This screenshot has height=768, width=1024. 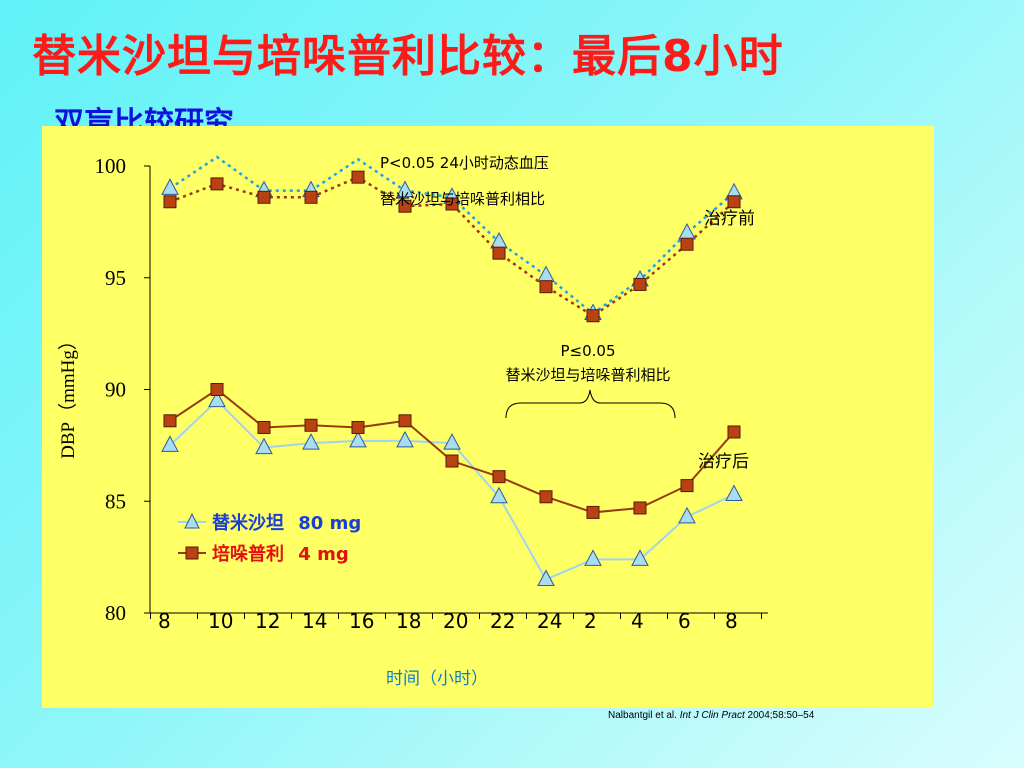 What do you see at coordinates (115, 501) in the screenshot?
I see `y-tick-label: 85` at bounding box center [115, 501].